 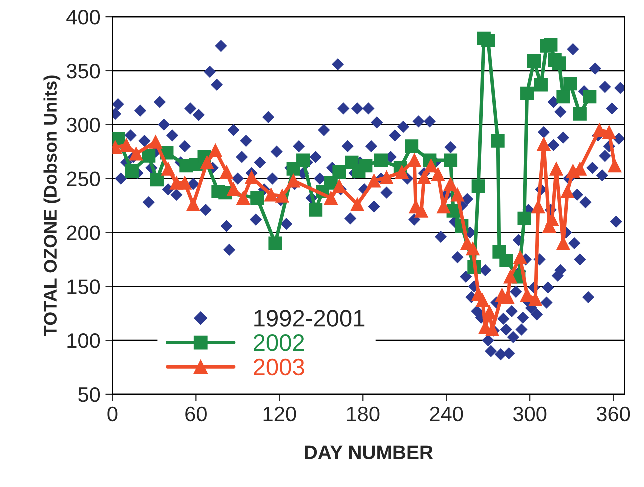 What do you see at coordinates (363, 414) in the screenshot?
I see `x-tick-label: 180` at bounding box center [363, 414].